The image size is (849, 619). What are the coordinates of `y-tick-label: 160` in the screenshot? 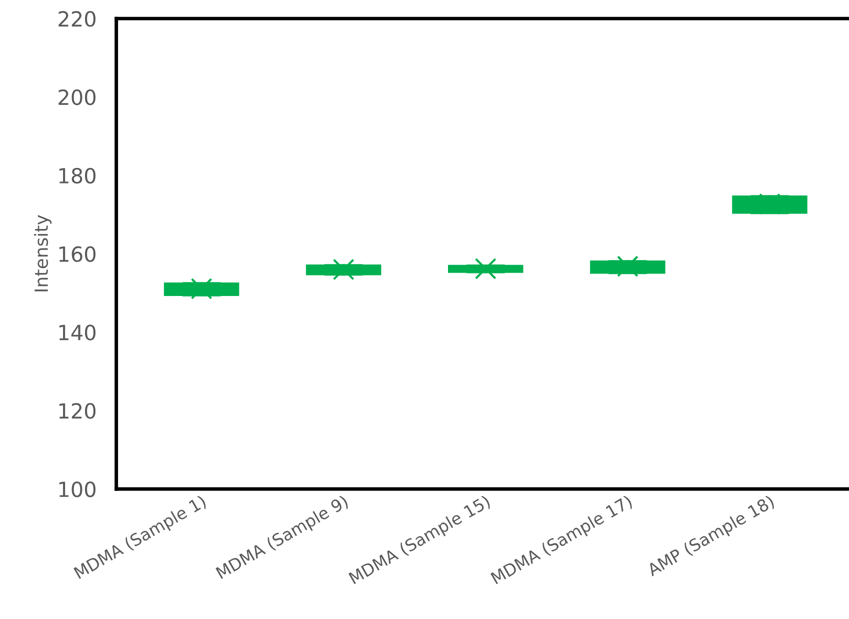 It's located at (77, 254).